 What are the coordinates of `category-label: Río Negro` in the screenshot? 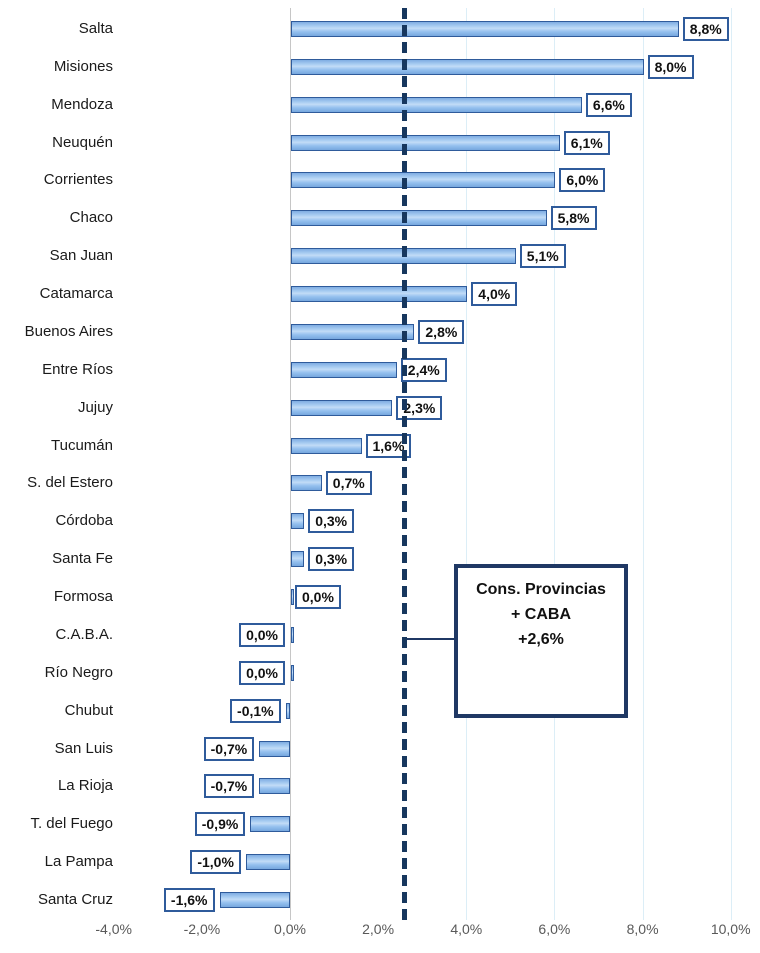 It's located at (78, 672).